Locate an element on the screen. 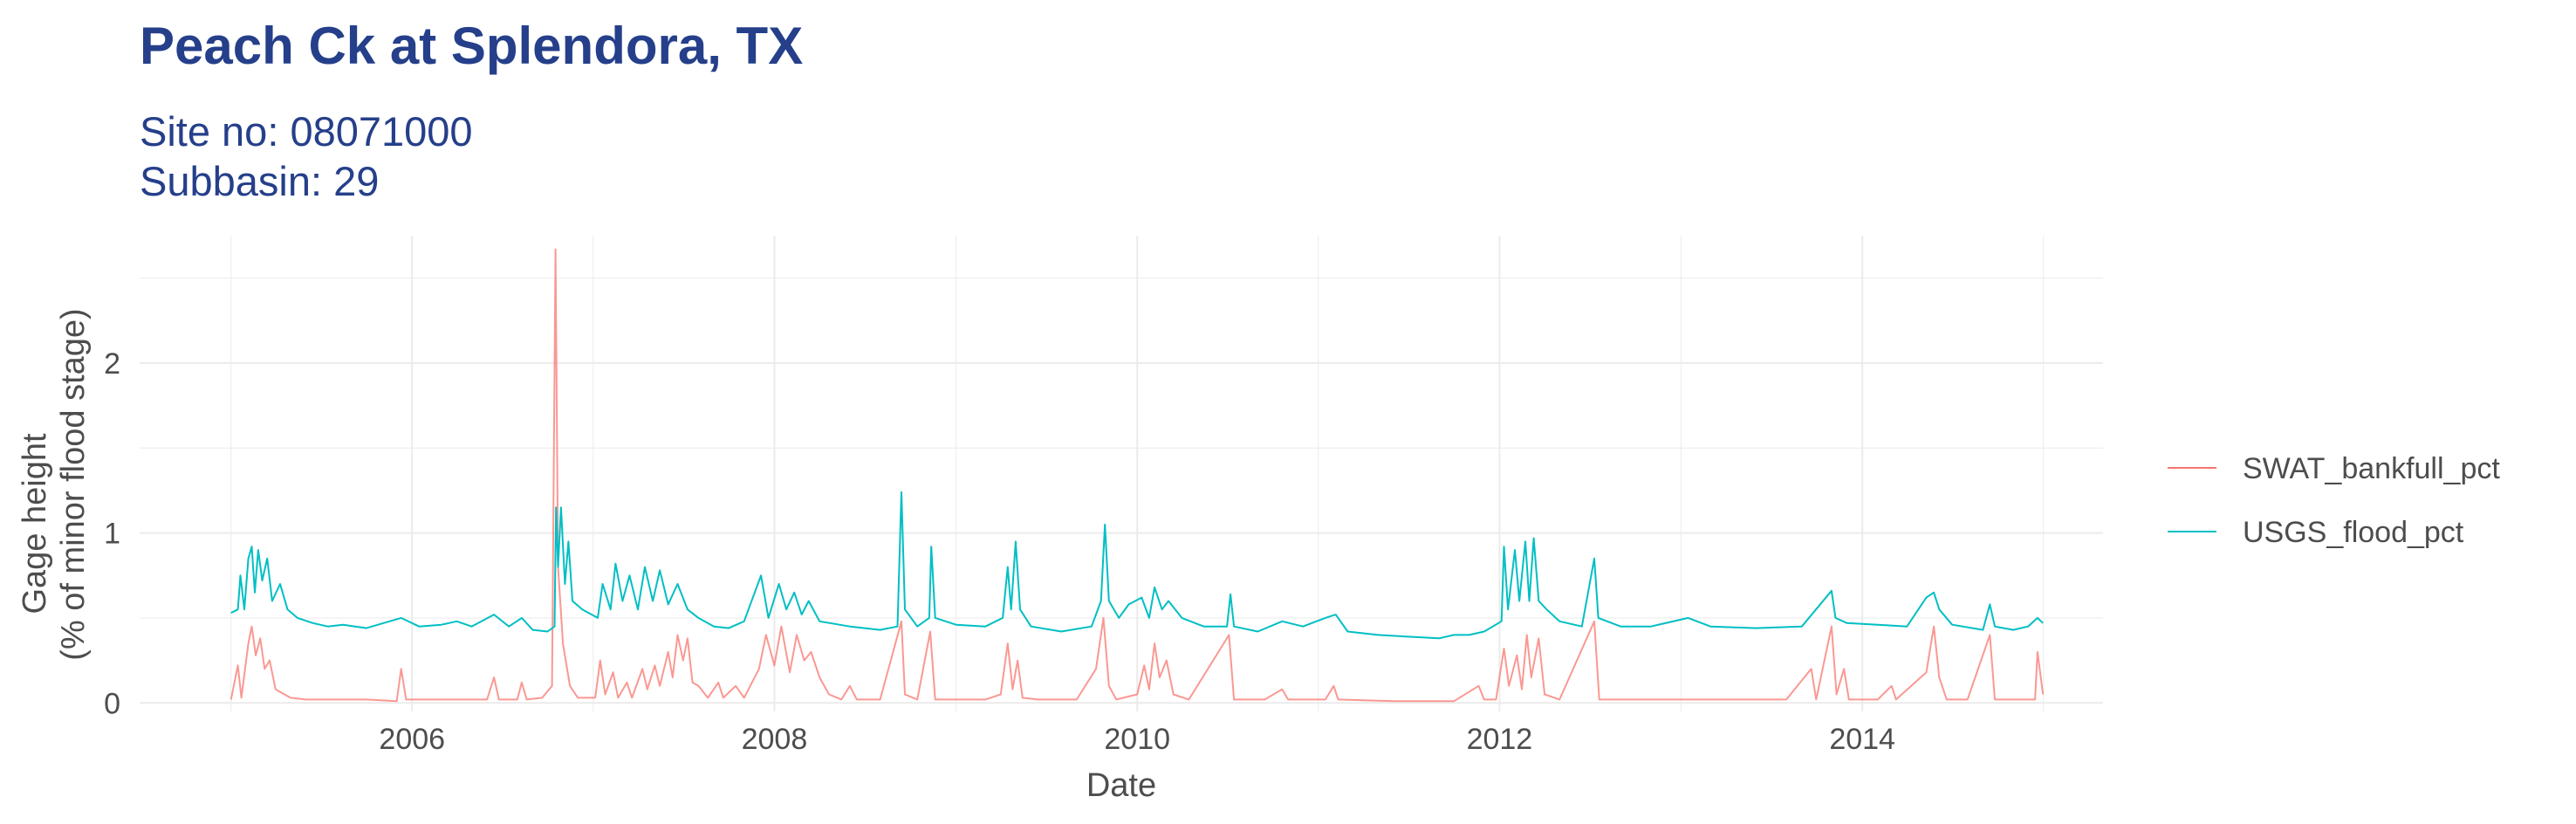  x-axis-title: Date is located at coordinates (1121, 785).